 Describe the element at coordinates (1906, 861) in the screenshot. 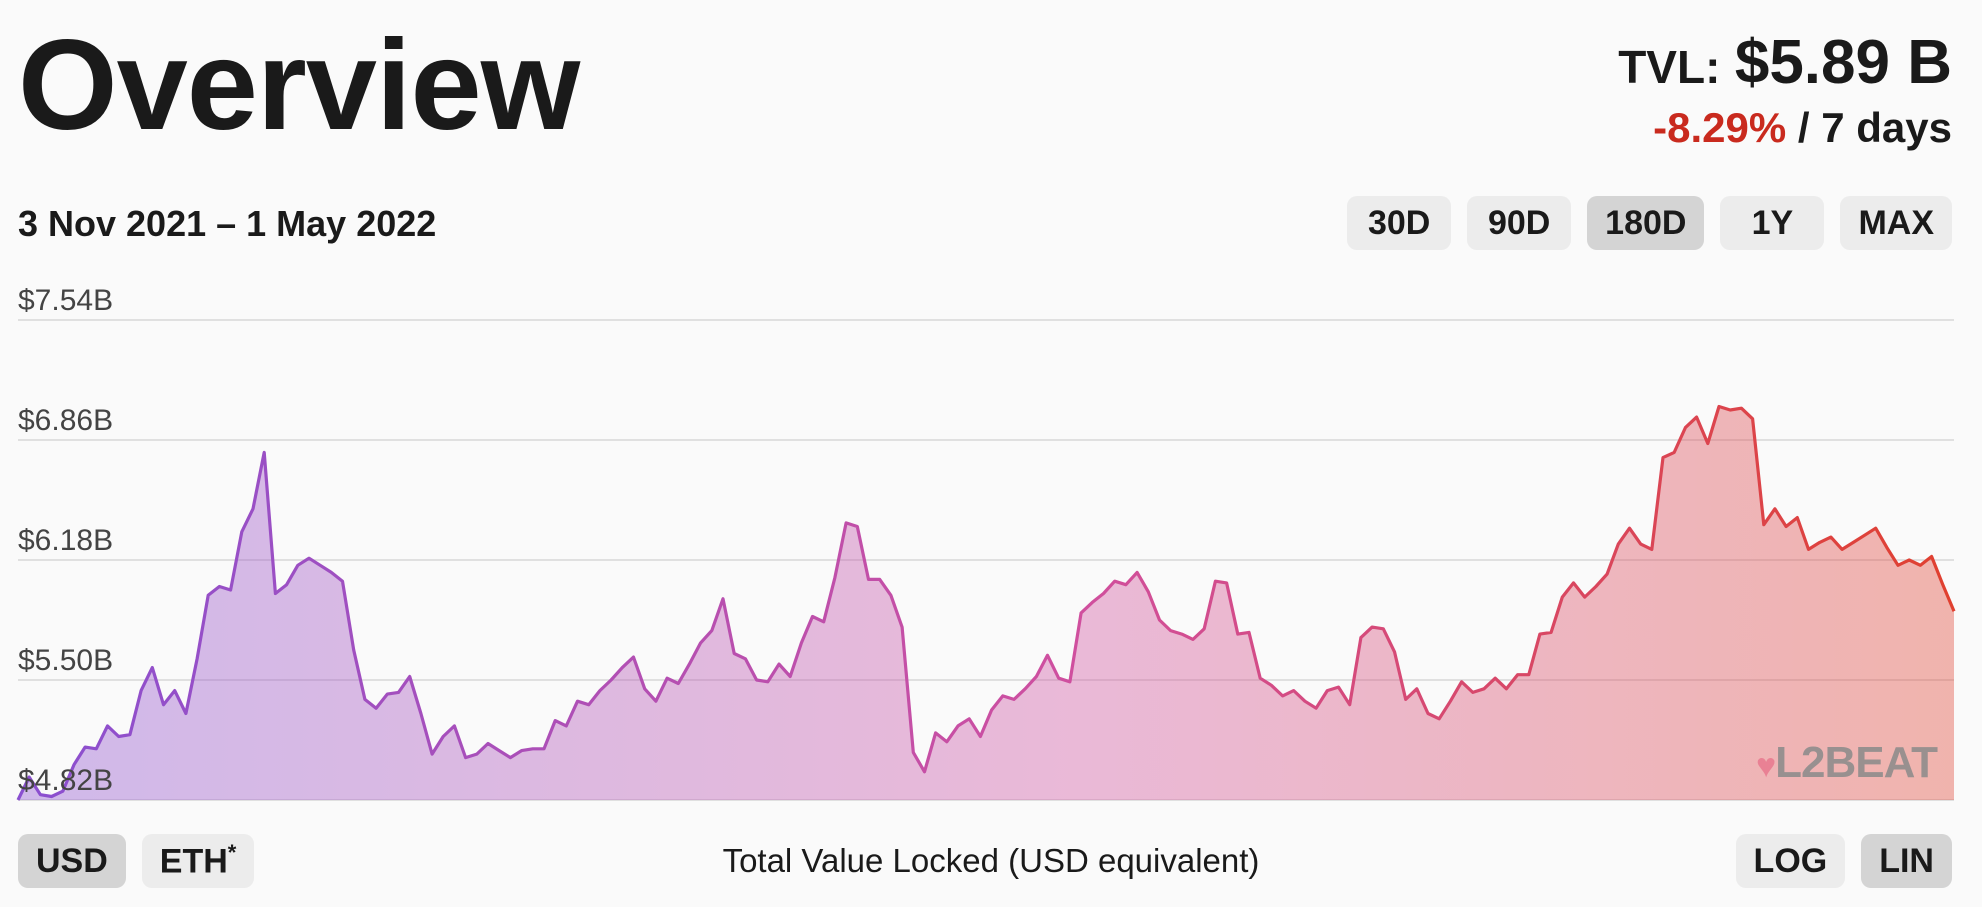

I see `scale-button-lin: LIN` at that location.